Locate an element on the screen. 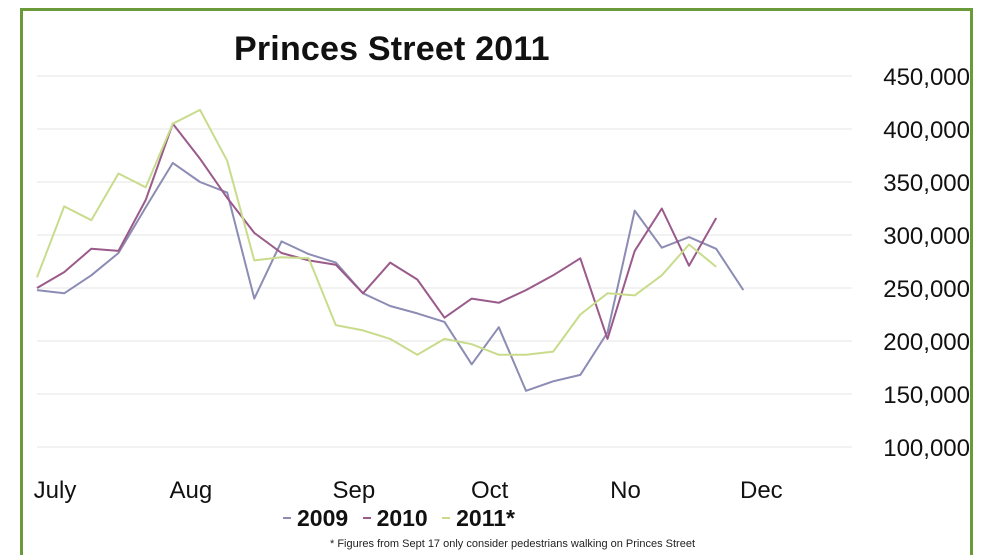  x-tick-label: Oct is located at coordinates (490, 490).